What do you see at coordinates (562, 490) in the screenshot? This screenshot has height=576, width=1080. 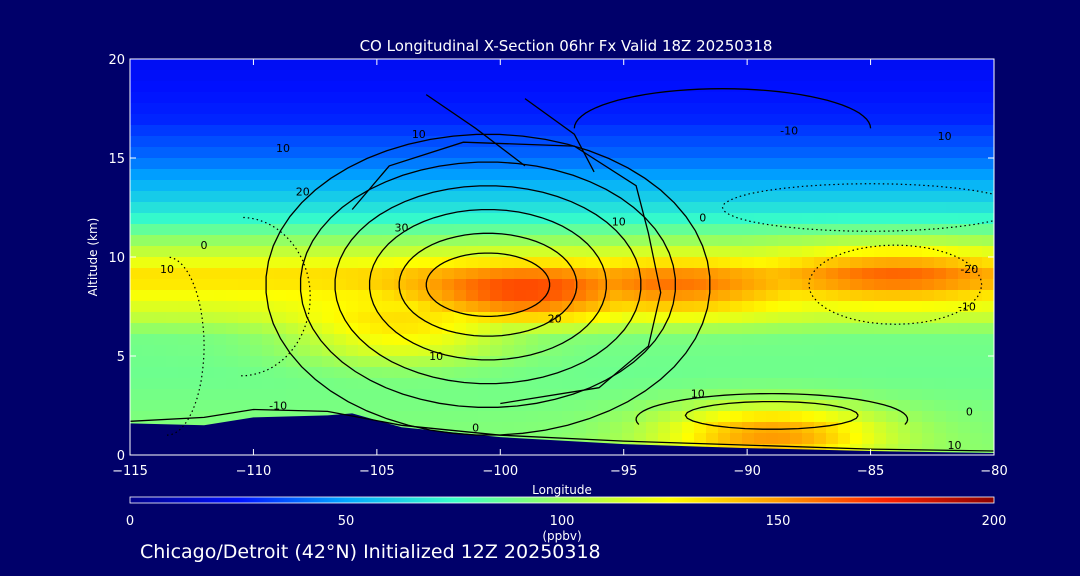 I see `x-axis-label: Longitude` at bounding box center [562, 490].